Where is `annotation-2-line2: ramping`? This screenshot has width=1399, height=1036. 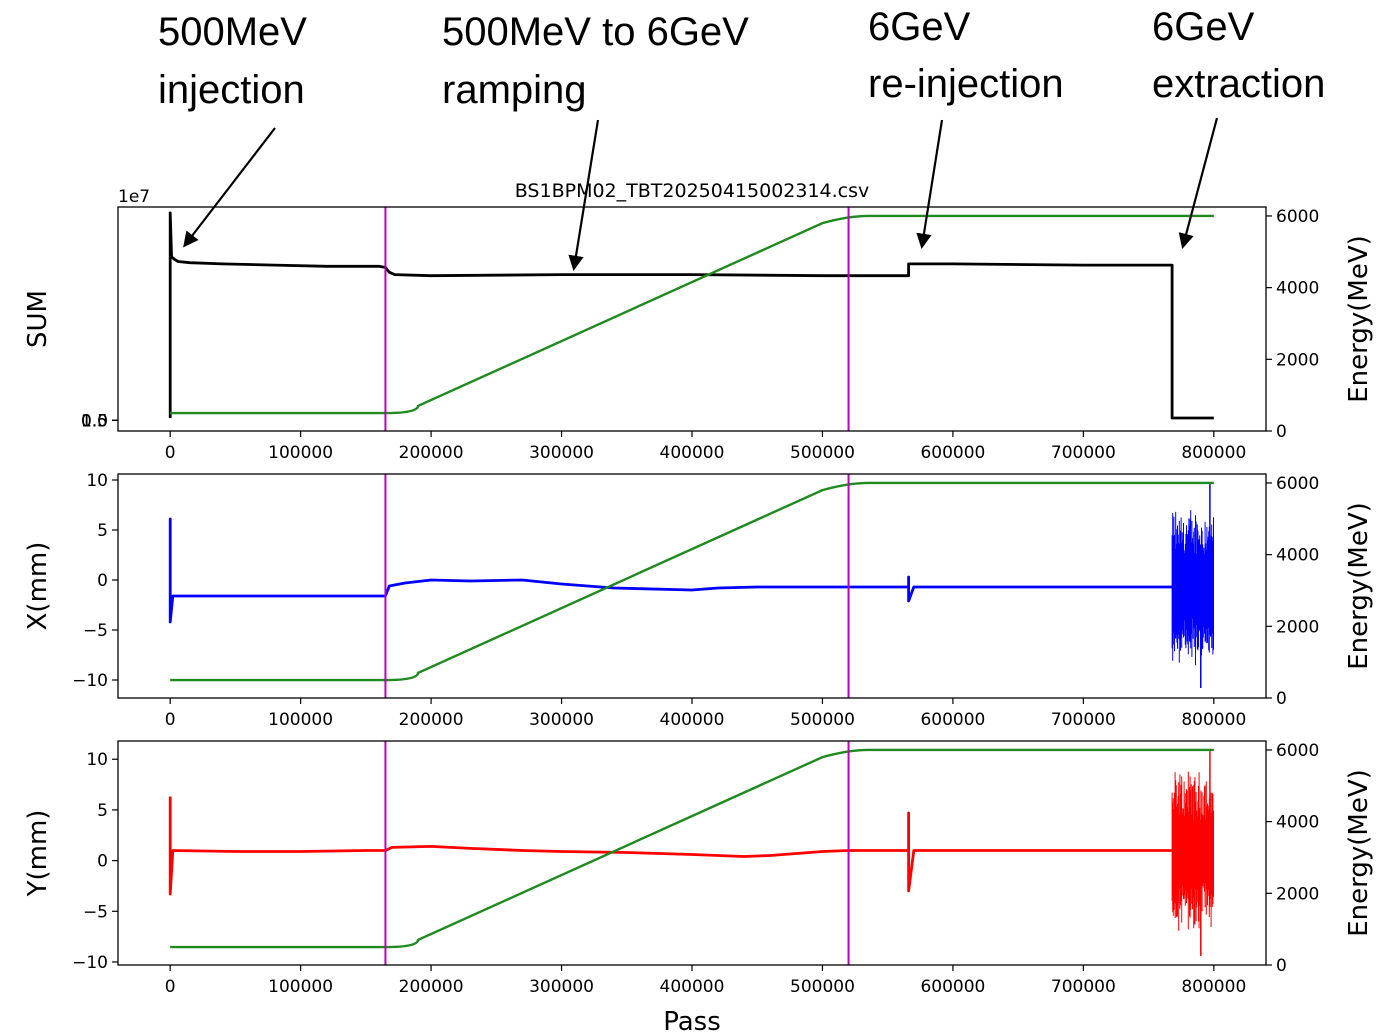
annotation-2-line2: ramping is located at coordinates (514, 90).